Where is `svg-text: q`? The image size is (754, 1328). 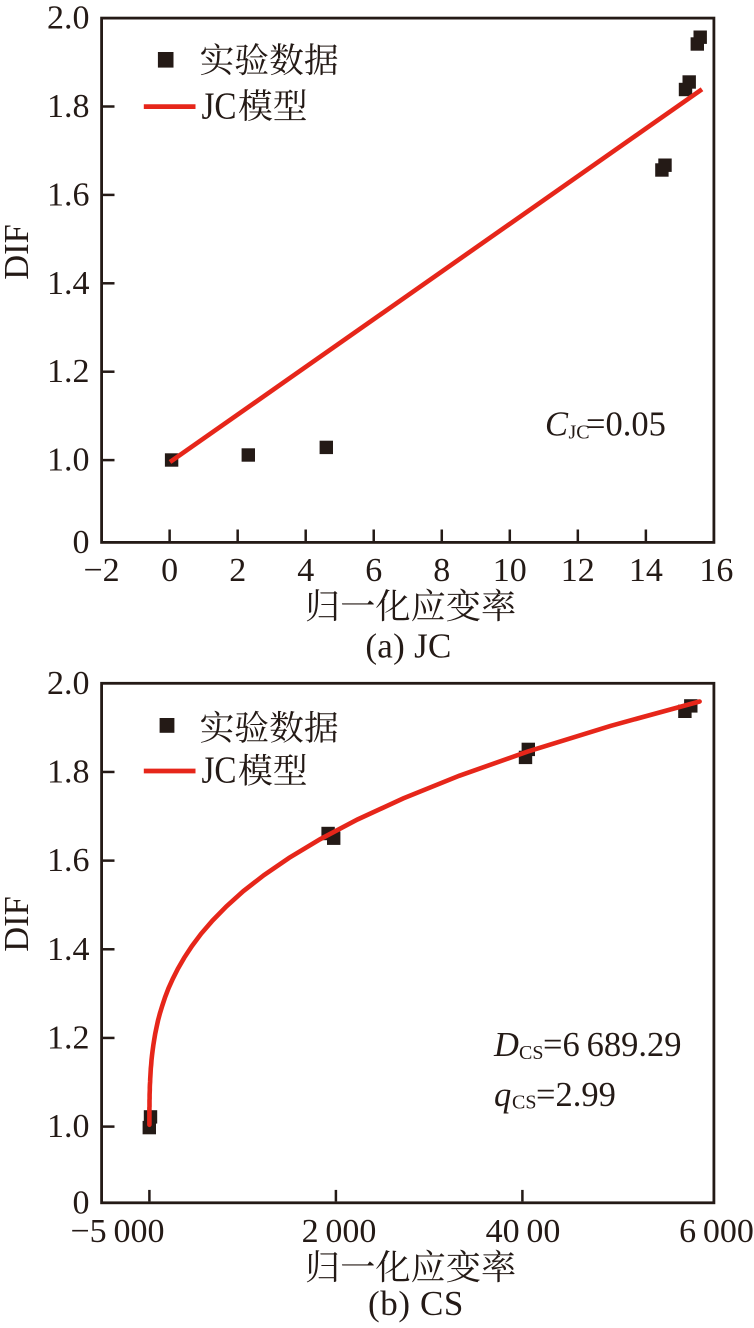 svg-text: q is located at coordinates (502, 1095).